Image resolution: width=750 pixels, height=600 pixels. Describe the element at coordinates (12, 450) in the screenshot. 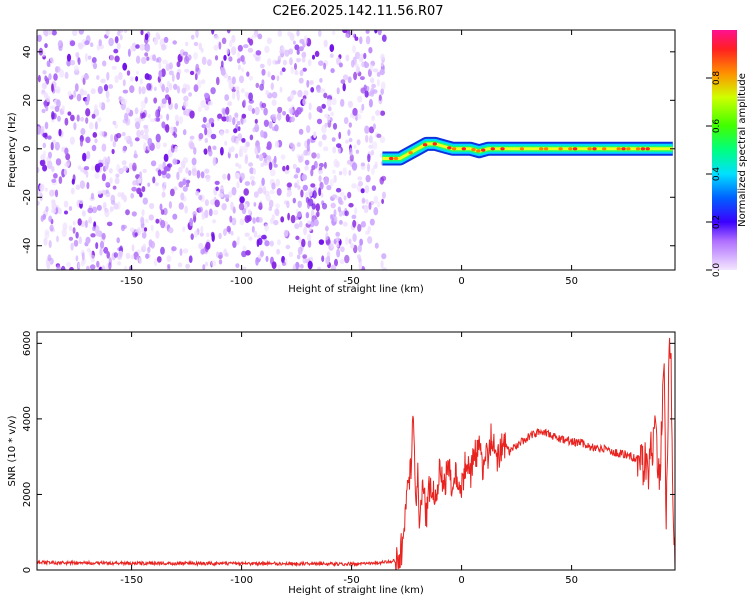

I see `bottom-y-axis-label: SNR (10 * v/v)` at that location.